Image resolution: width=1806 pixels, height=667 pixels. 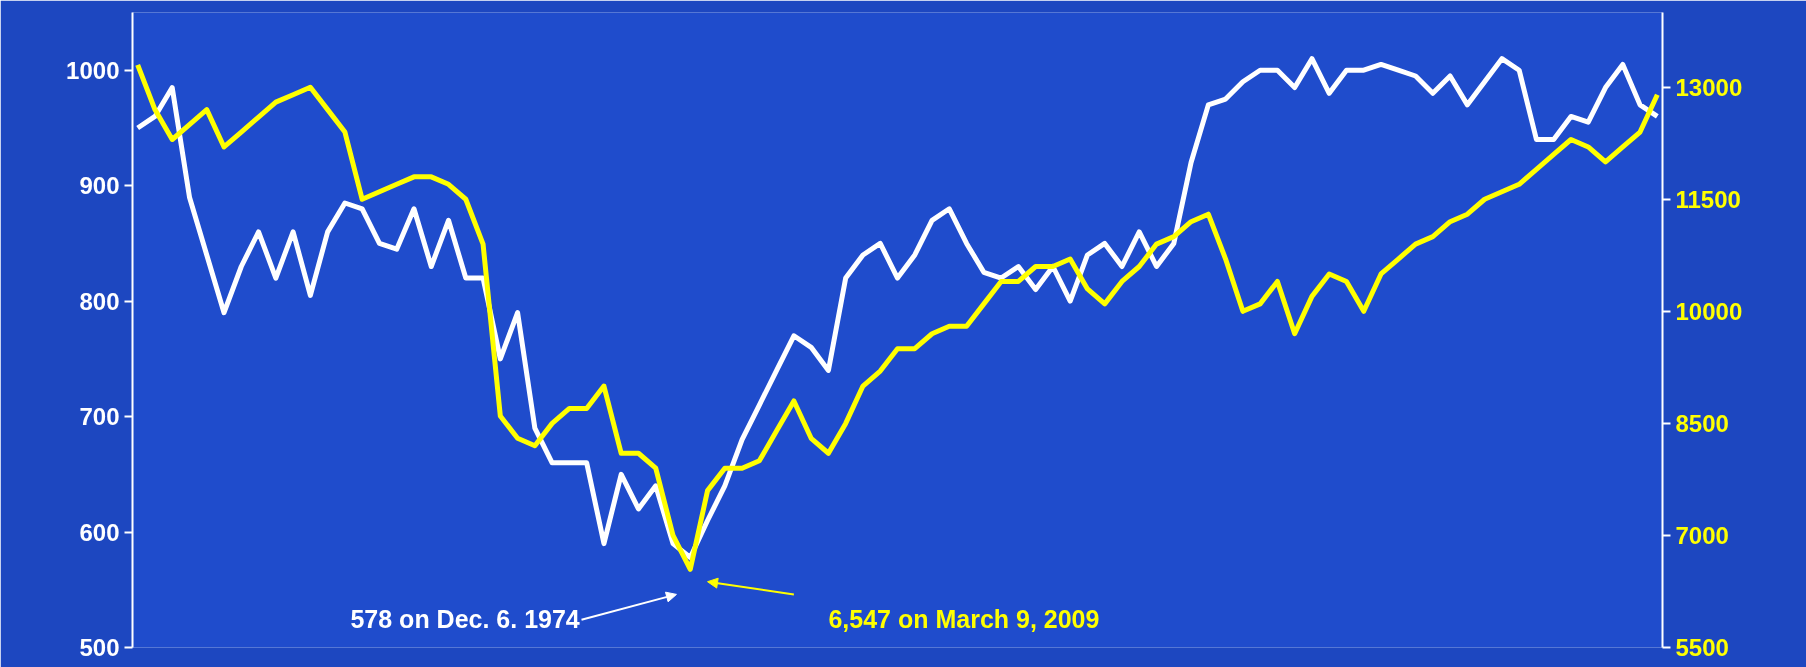 I want to click on annotation: 6,547 on March 9, 2009, so click(x=964, y=618).